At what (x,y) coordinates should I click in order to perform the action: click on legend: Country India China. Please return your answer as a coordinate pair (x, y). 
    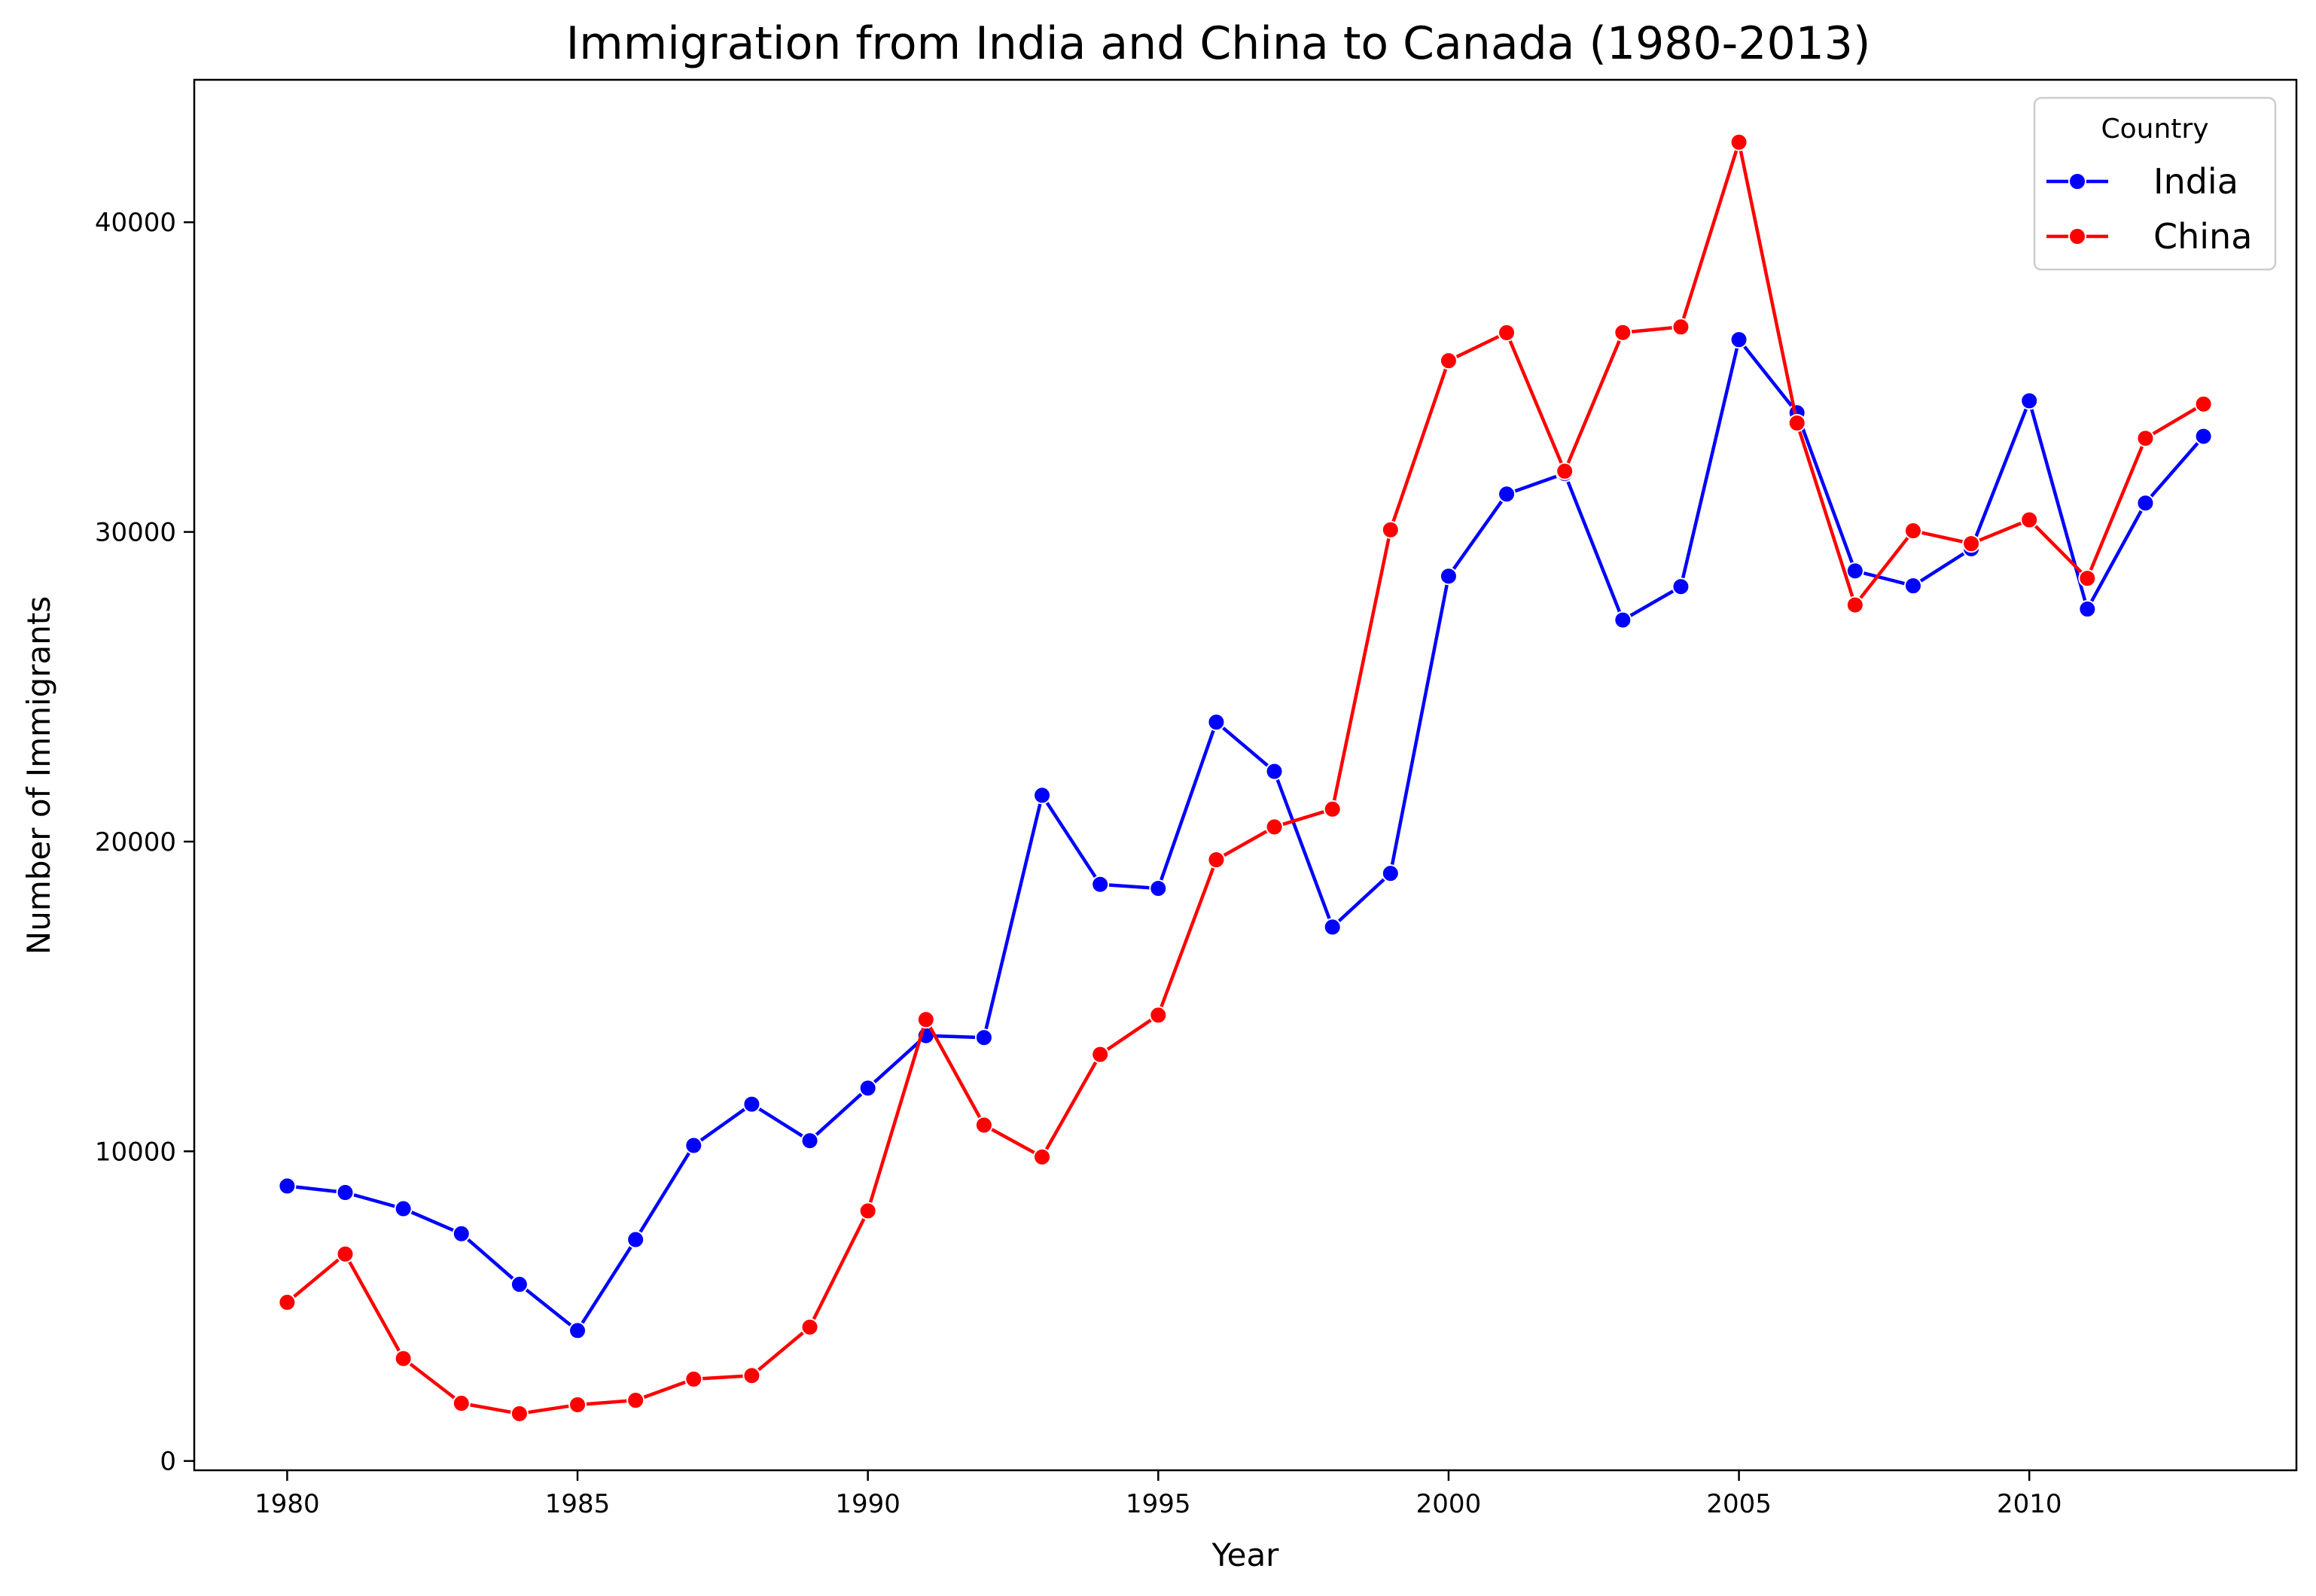
    Looking at the image, I should click on (2155, 184).